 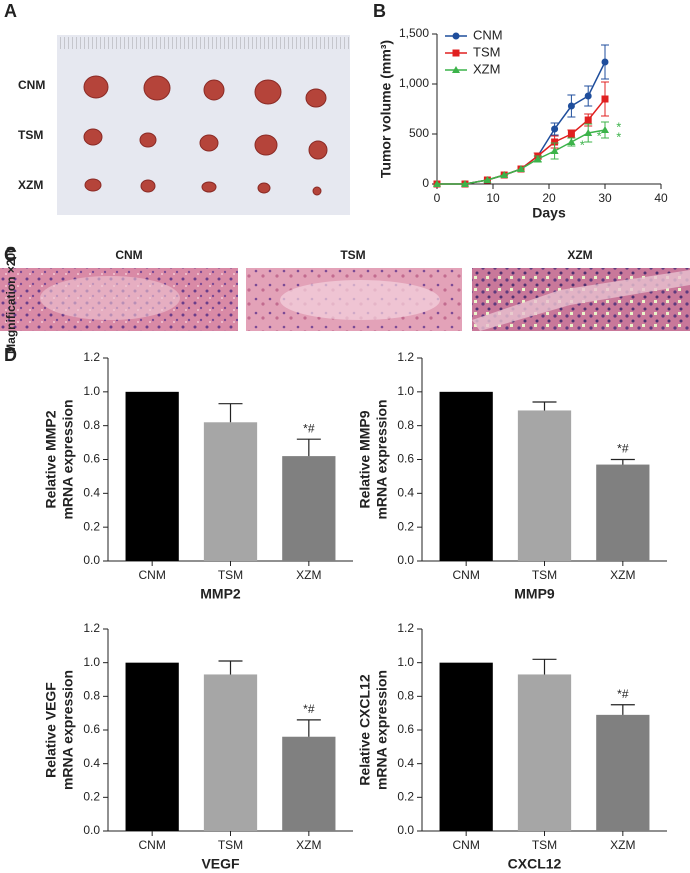 What do you see at coordinates (419, 133) in the screenshot?
I see `y-tick-label: 500` at bounding box center [419, 133].